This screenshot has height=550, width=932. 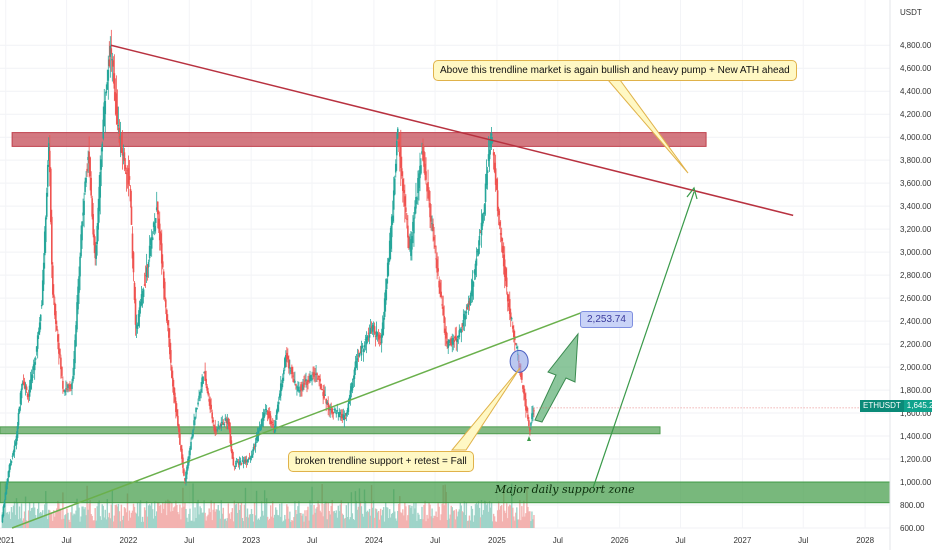 I want to click on x-tick-label: 2022, so click(x=129, y=540).